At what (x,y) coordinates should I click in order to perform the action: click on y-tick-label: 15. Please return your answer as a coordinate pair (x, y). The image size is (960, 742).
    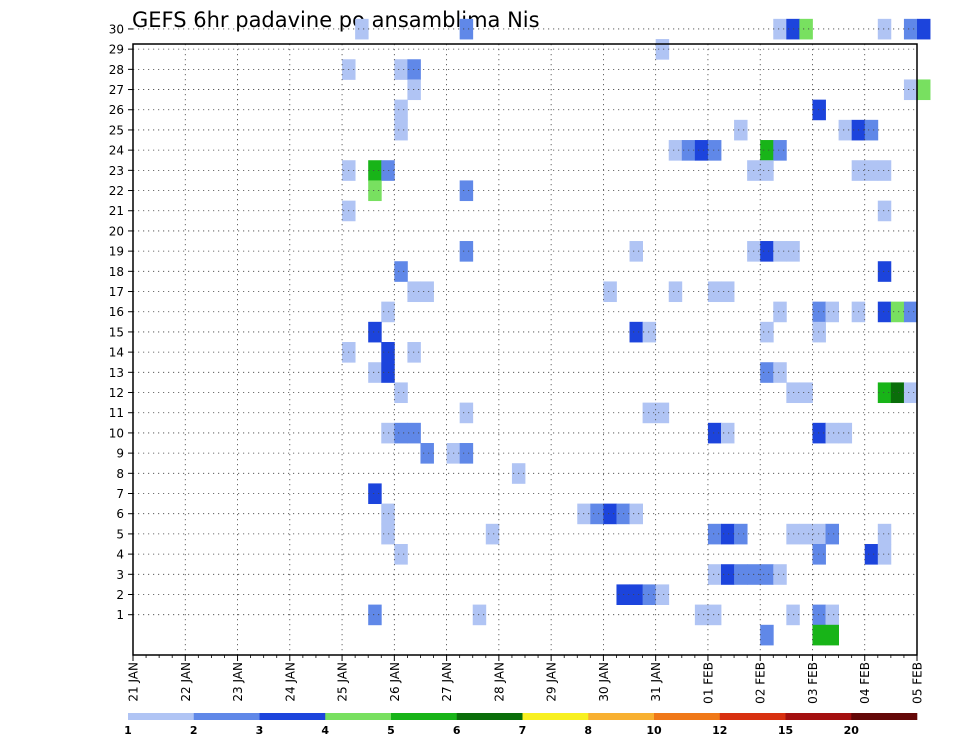
    Looking at the image, I should click on (116, 332).